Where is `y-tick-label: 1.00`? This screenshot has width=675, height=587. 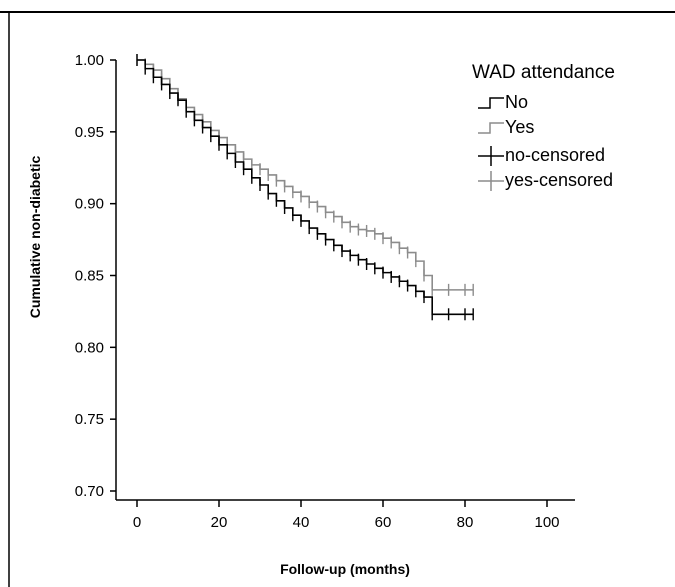
y-tick-label: 1.00 is located at coordinates (89, 60).